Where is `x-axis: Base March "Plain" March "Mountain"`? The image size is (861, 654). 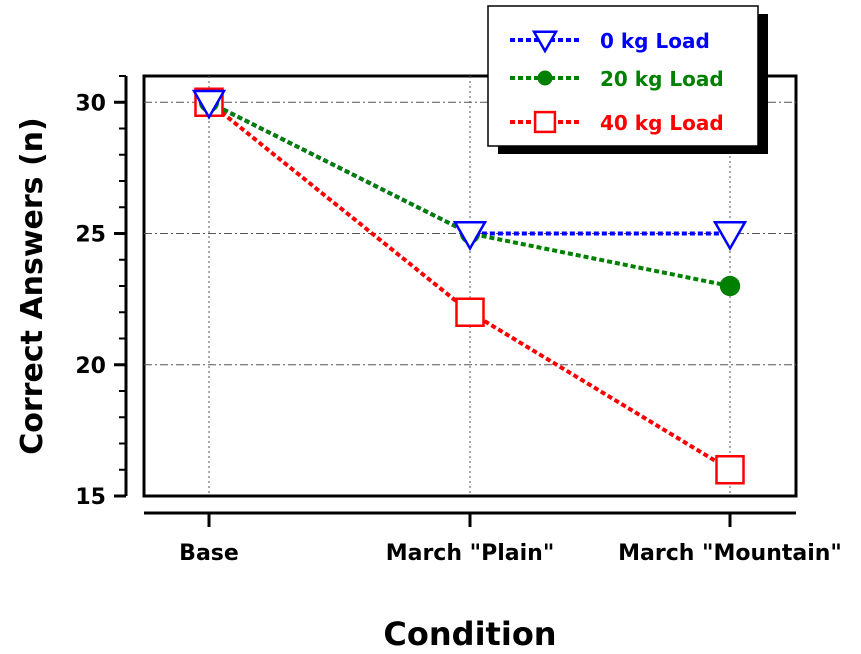
x-axis: Base March "Plain" March "Mountain" is located at coordinates (493, 538).